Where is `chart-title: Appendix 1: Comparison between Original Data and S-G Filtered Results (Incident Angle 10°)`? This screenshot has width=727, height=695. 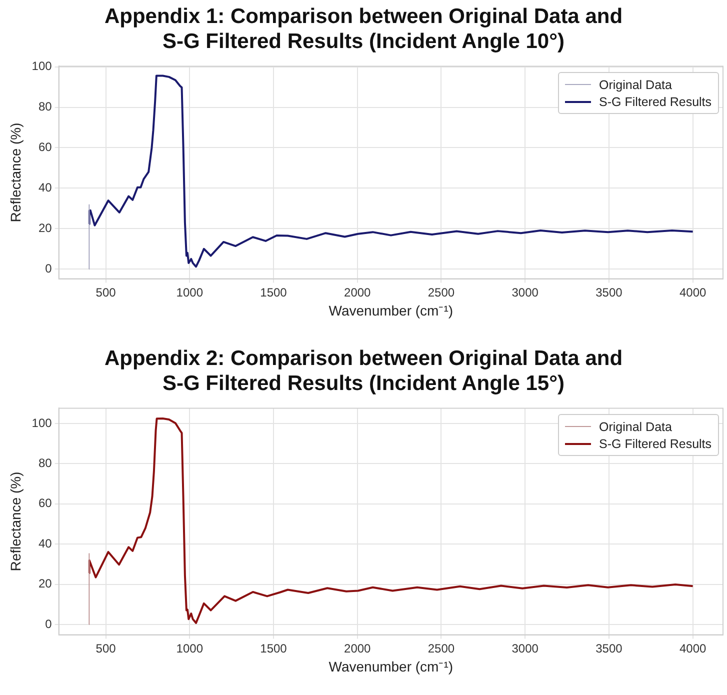
chart-title: Appendix 1: Comparison between Original Data and S-G Filtered Results (Incident Angle 10°) is located at coordinates (363, 29).